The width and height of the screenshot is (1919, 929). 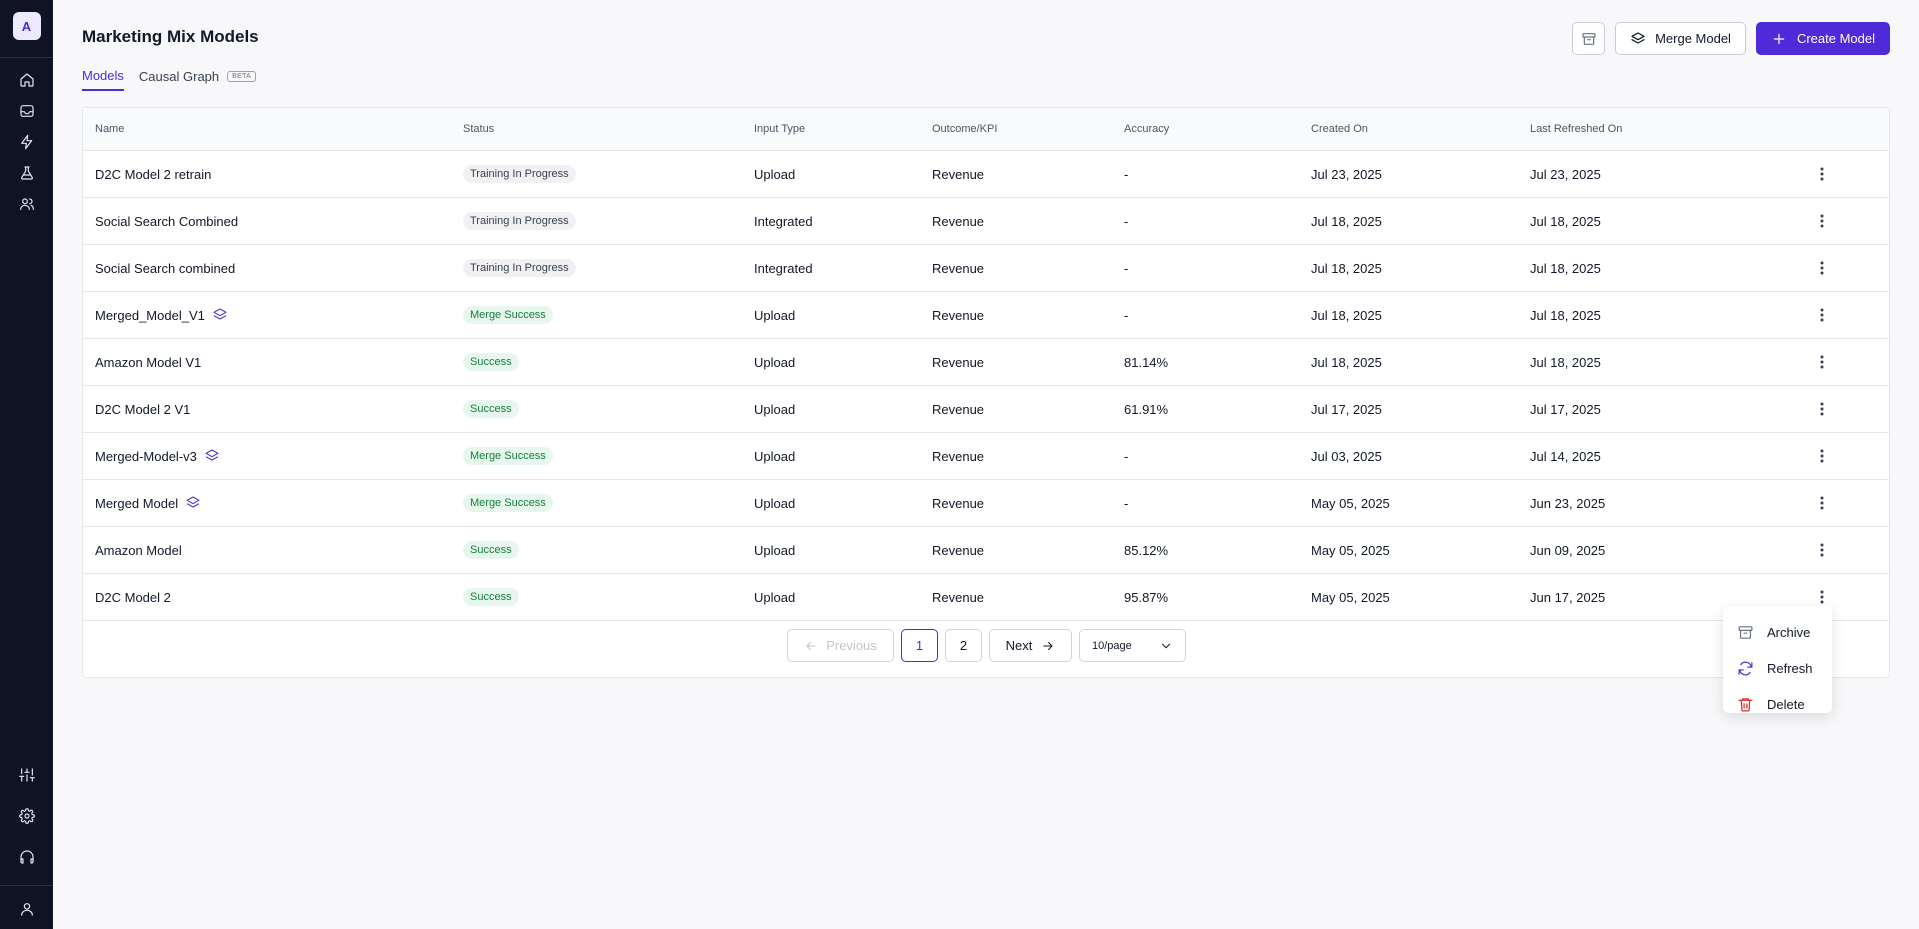 I want to click on menu-item-refresh: Refresh, so click(x=1777, y=668).